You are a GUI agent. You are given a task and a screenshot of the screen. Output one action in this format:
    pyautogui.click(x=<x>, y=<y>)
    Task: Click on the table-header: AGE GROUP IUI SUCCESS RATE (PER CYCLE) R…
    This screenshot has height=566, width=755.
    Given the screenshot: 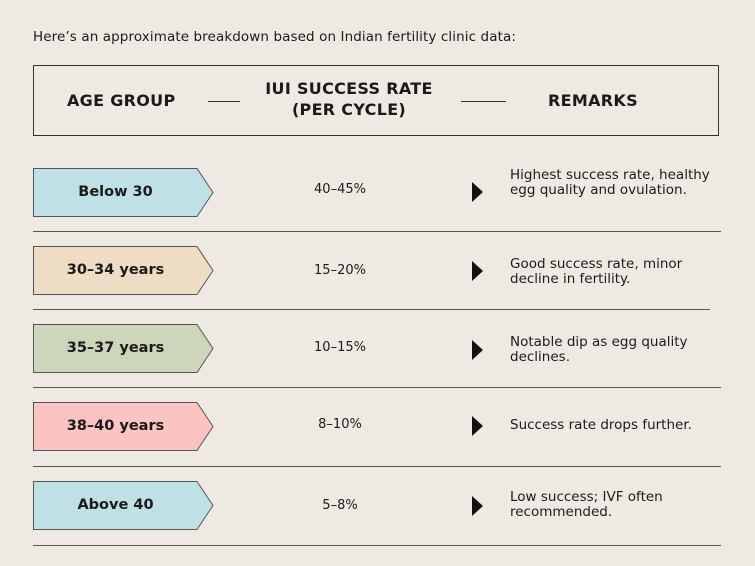 What is the action you would take?
    pyautogui.click(x=376, y=100)
    